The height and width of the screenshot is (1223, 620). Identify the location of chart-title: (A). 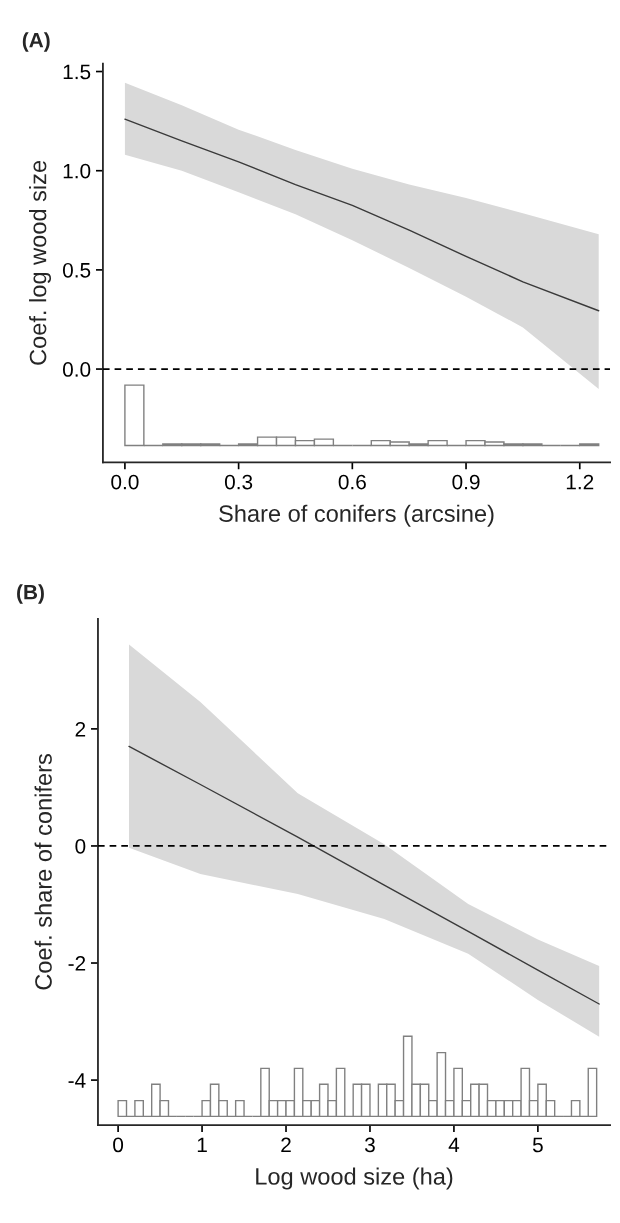
(36, 42).